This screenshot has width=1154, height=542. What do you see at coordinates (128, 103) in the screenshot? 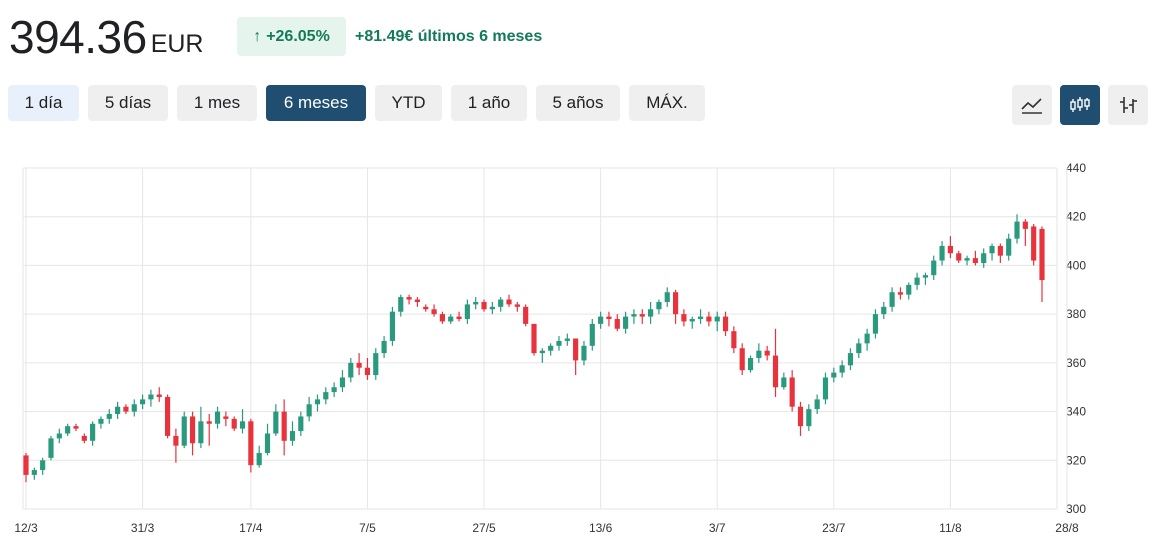
I see `range-5-days: 5 días` at bounding box center [128, 103].